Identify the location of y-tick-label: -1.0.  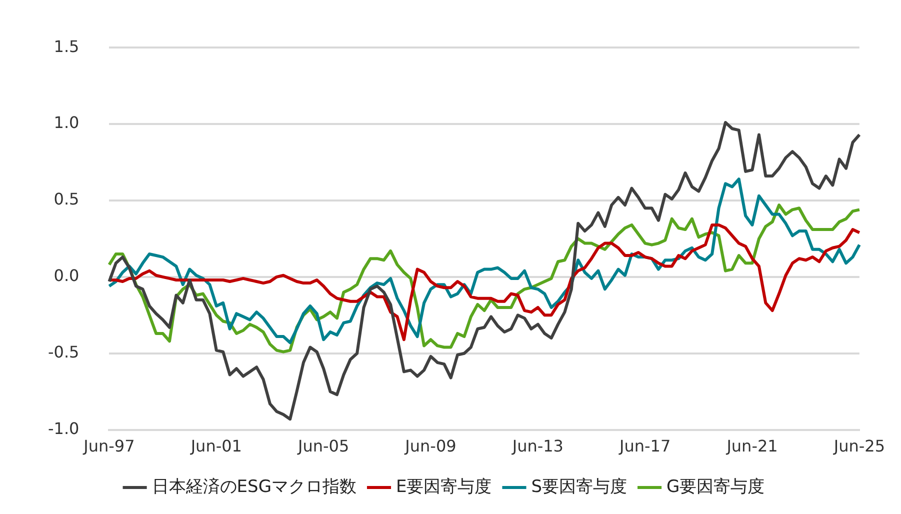
(64, 428).